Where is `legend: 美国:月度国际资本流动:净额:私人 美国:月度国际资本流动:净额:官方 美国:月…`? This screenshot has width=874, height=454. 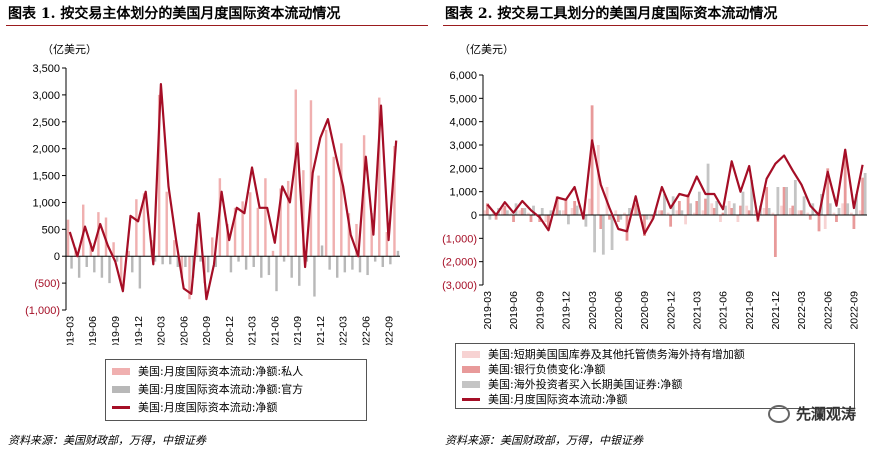 legend: 美国:月度国际资本流动:净额:私人 美国:月度国际资本流动:净额:官方 美国:月… is located at coordinates (236, 390).